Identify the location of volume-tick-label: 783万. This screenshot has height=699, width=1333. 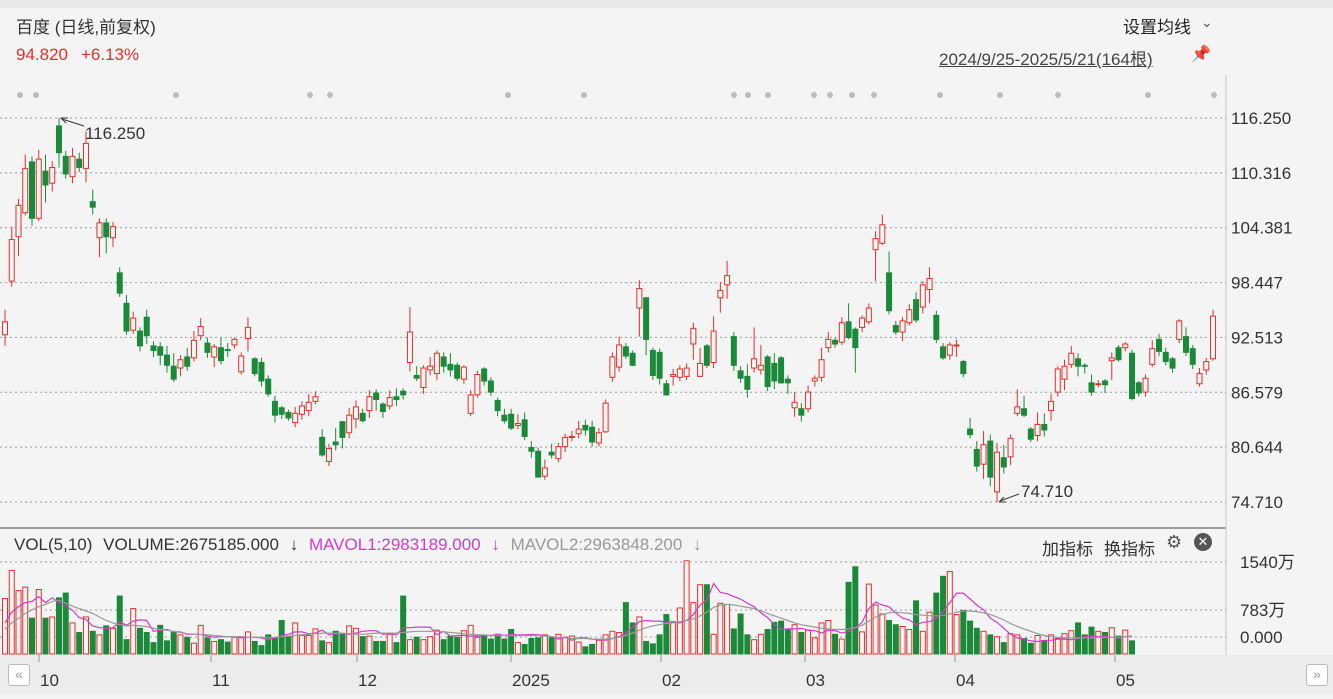
(1262, 610).